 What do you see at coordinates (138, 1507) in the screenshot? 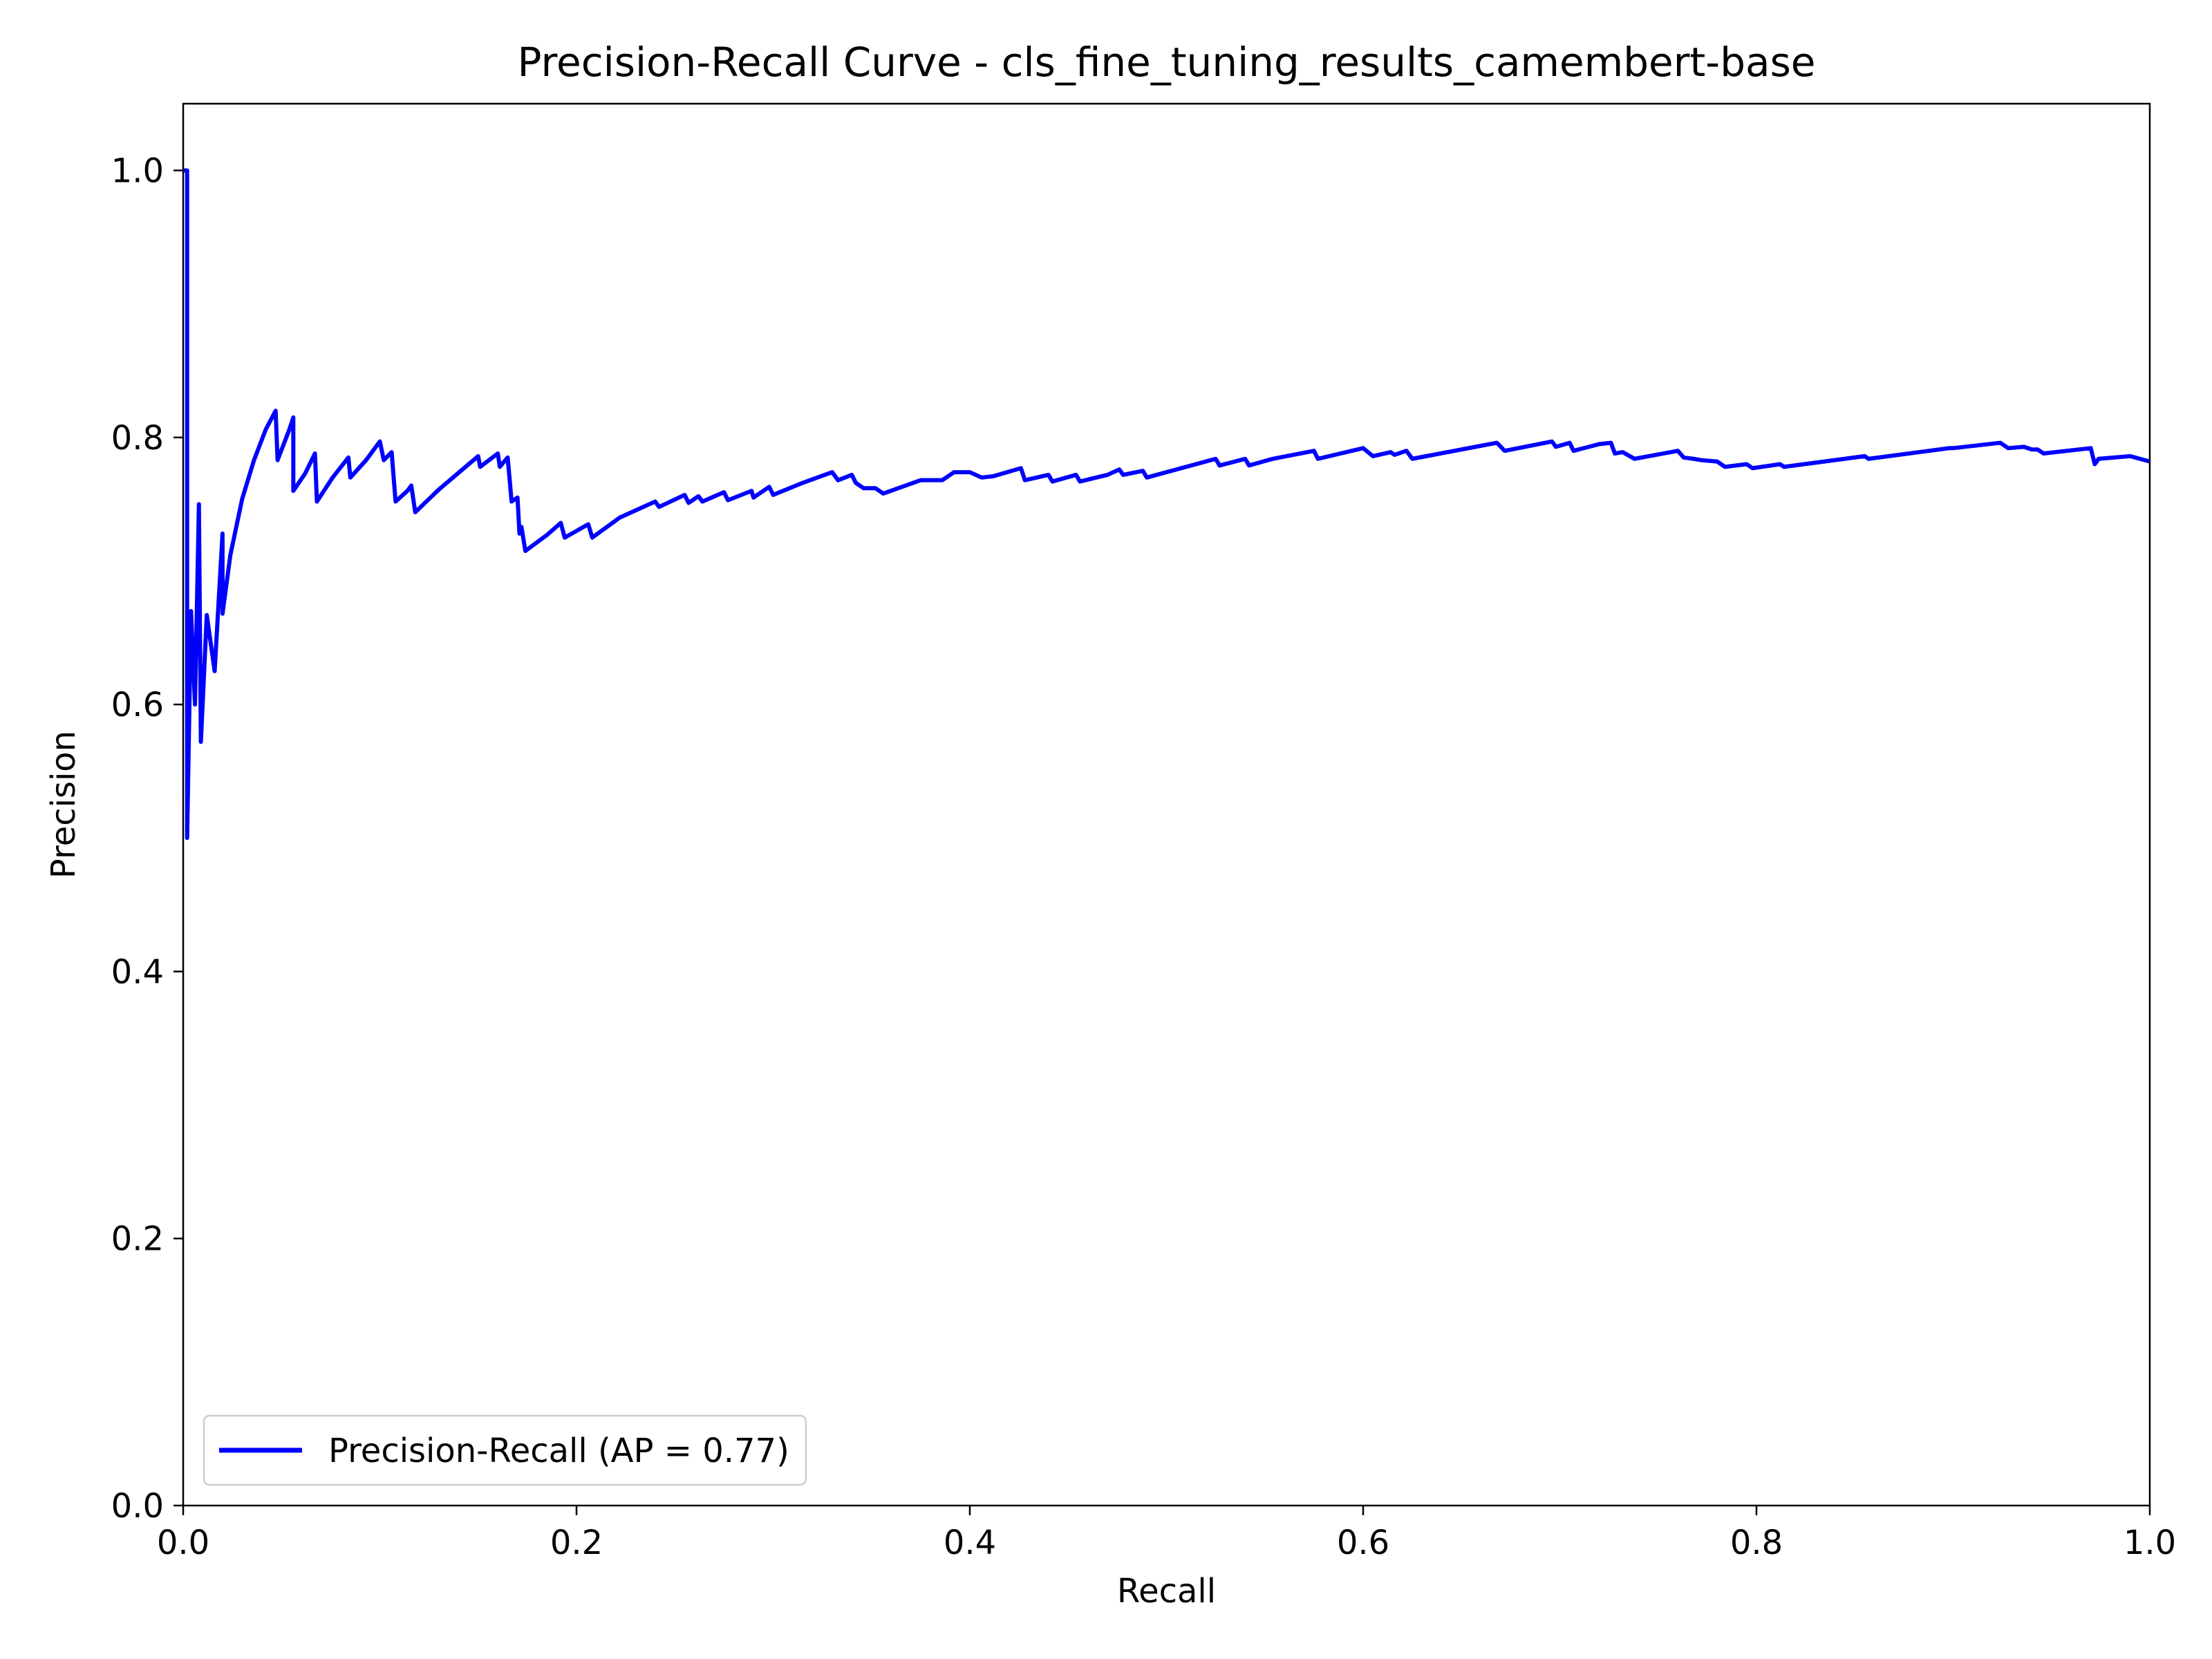
I see `y-tick-label: 0.0` at bounding box center [138, 1507].